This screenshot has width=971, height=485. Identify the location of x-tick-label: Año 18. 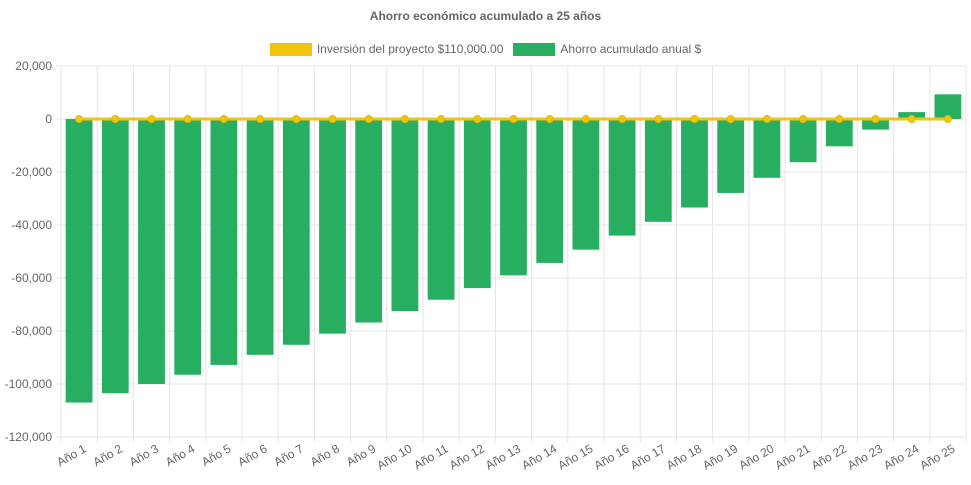
(684, 456).